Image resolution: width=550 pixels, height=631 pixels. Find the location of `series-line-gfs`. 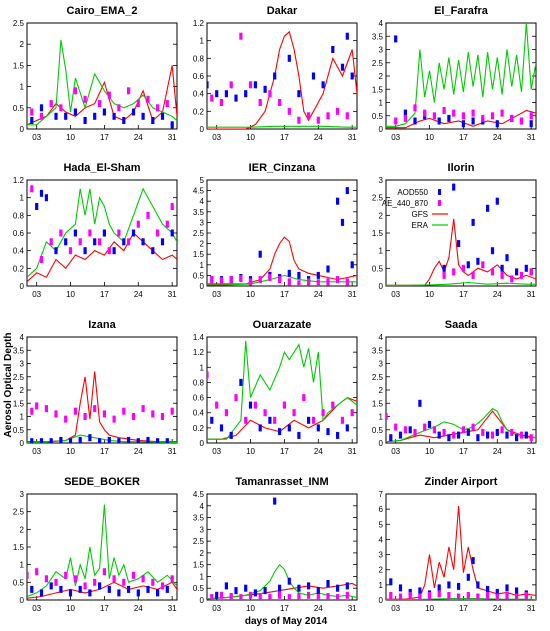

series-line-gfs is located at coordinates (282, 79).